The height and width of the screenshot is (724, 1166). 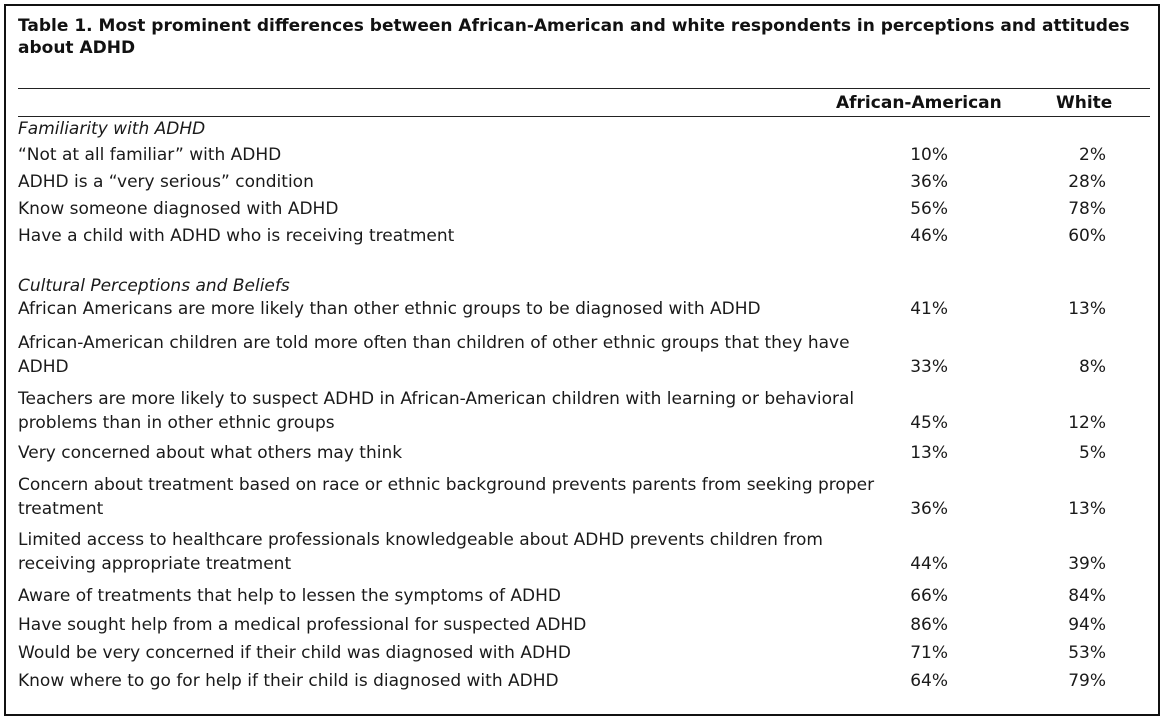 What do you see at coordinates (584, 88) in the screenshot?
I see `title-rule` at bounding box center [584, 88].